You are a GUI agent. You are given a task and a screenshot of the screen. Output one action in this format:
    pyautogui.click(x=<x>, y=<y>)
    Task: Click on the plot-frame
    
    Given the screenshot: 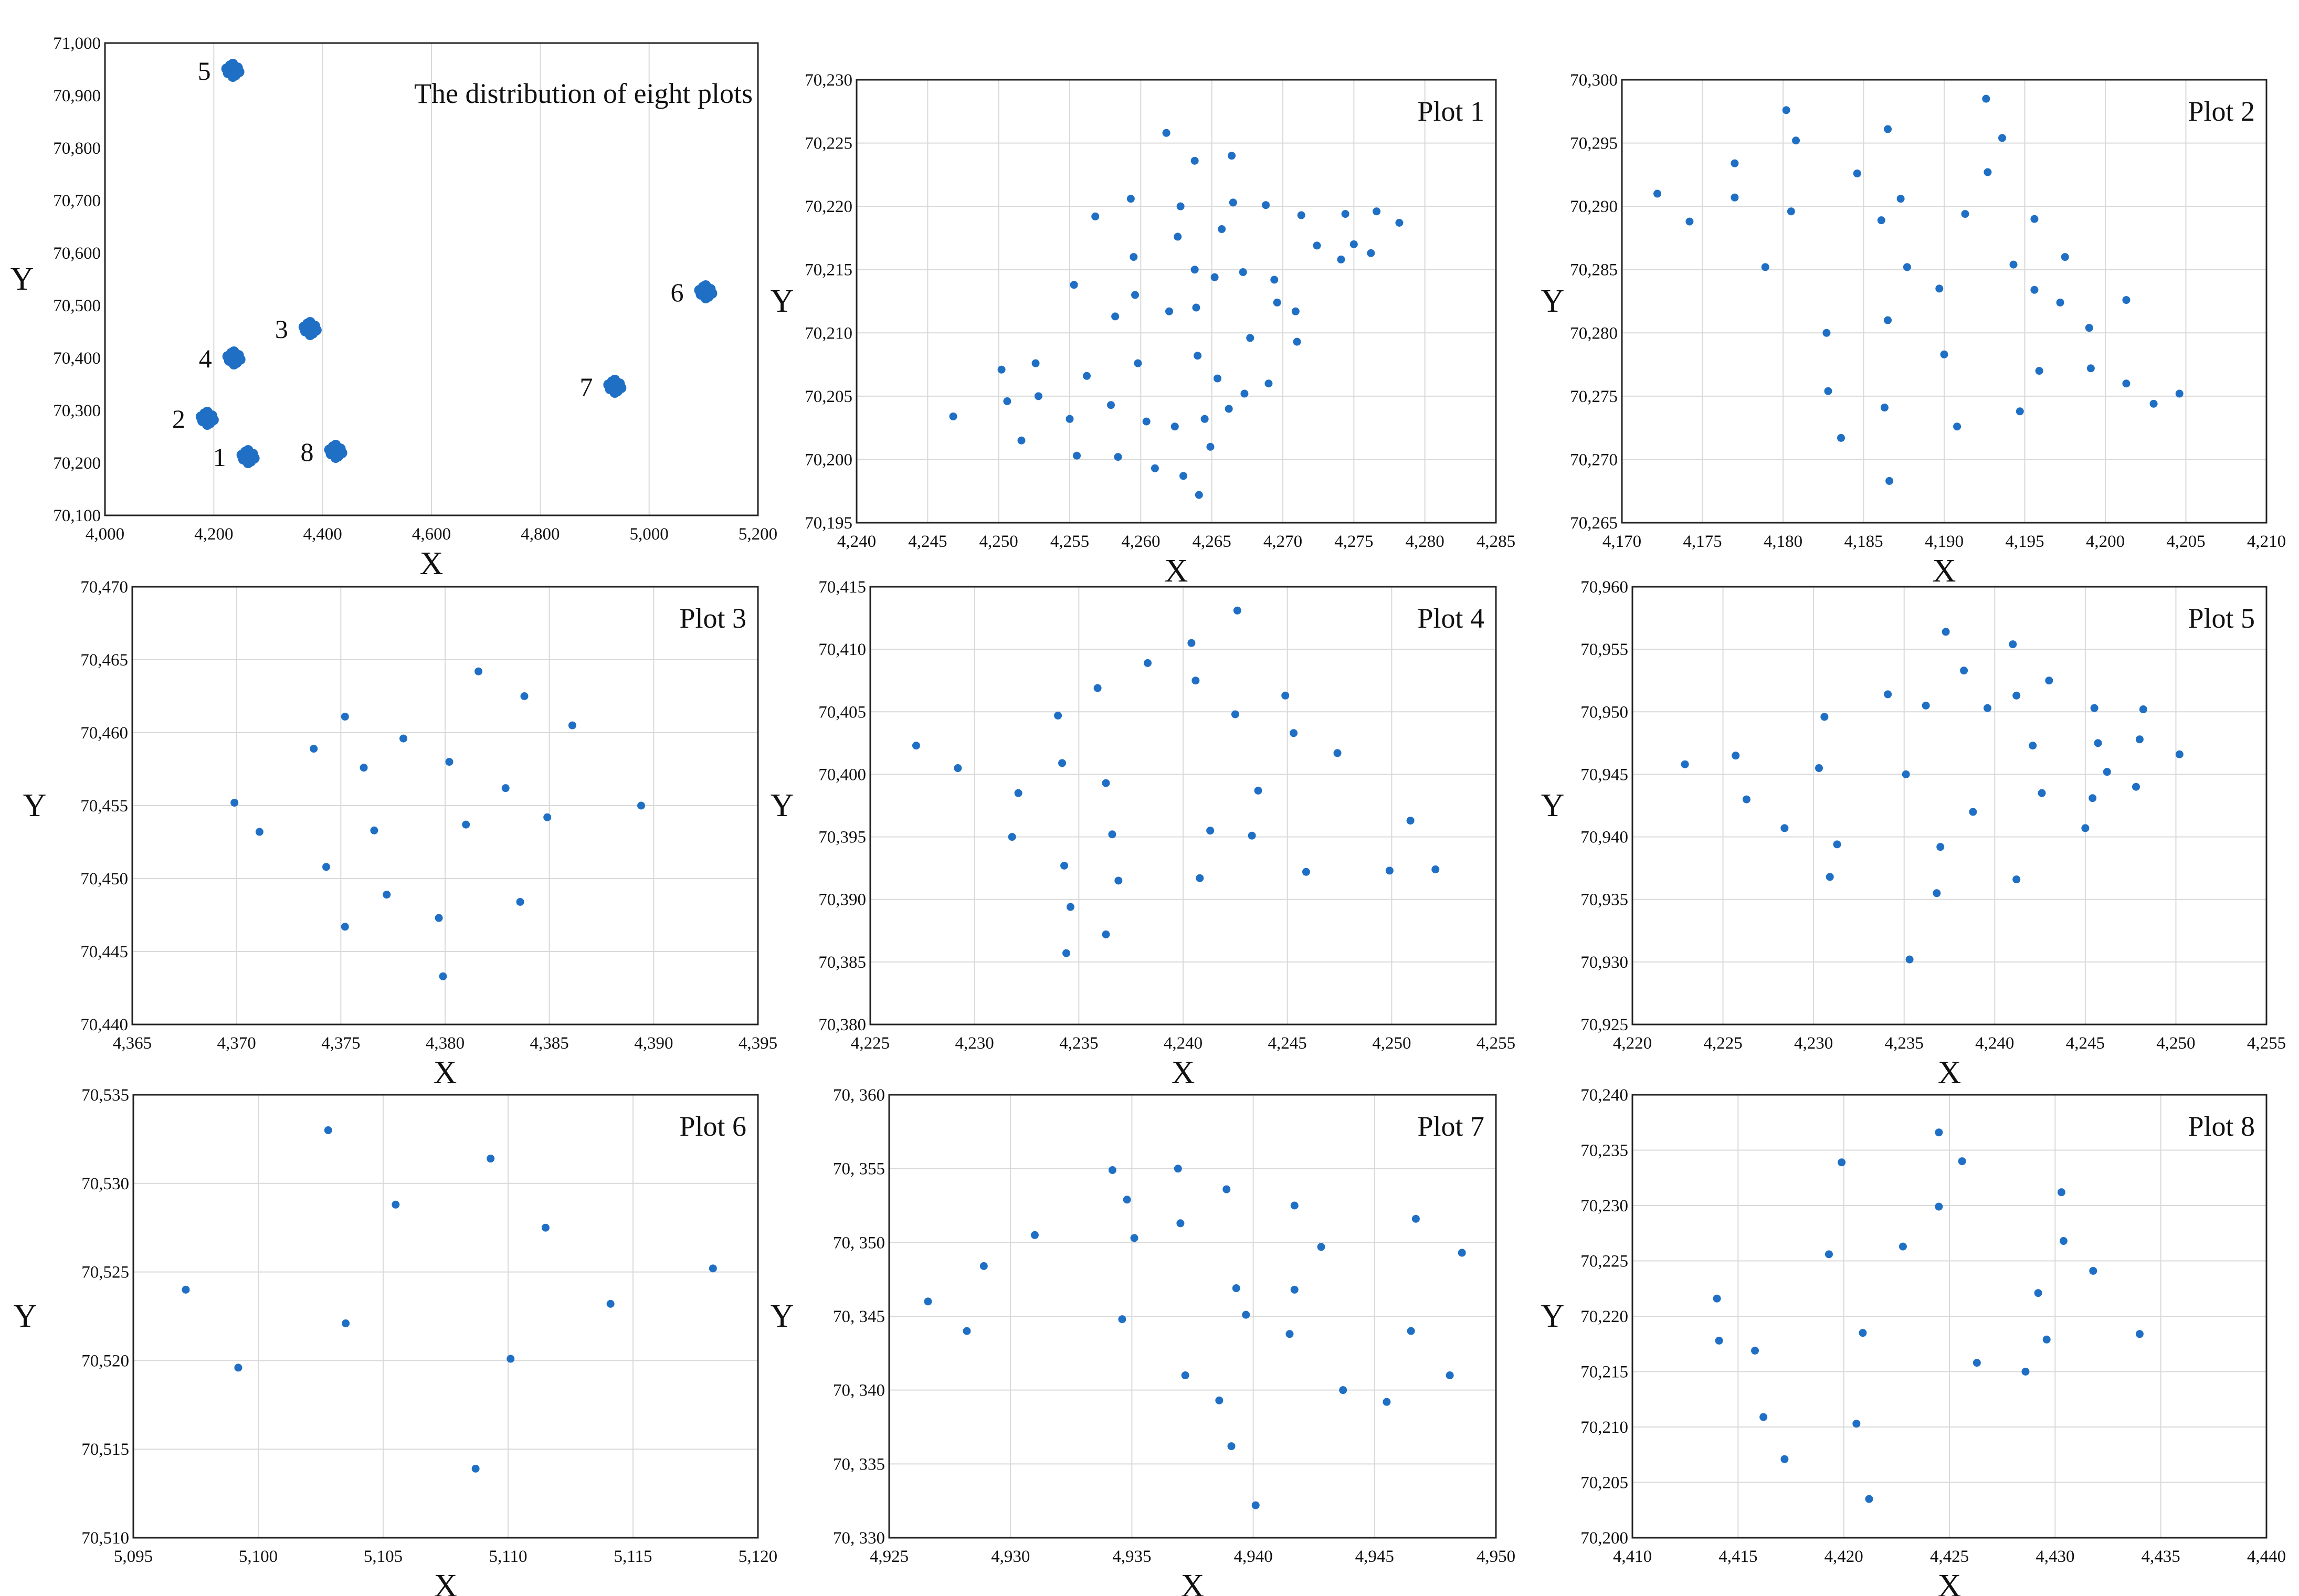 What is the action you would take?
    pyautogui.click(x=445, y=806)
    